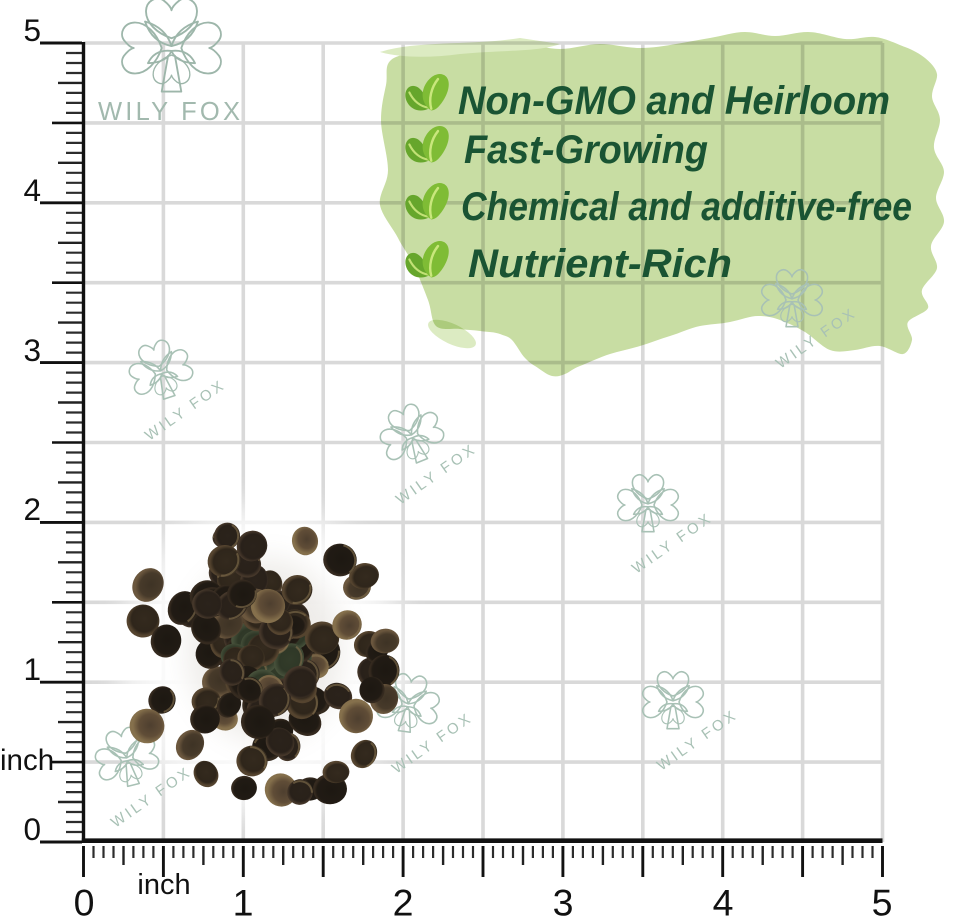  Describe the element at coordinates (674, 101) in the screenshot. I see `svg-text: Non-GMO and Heirloom` at that location.